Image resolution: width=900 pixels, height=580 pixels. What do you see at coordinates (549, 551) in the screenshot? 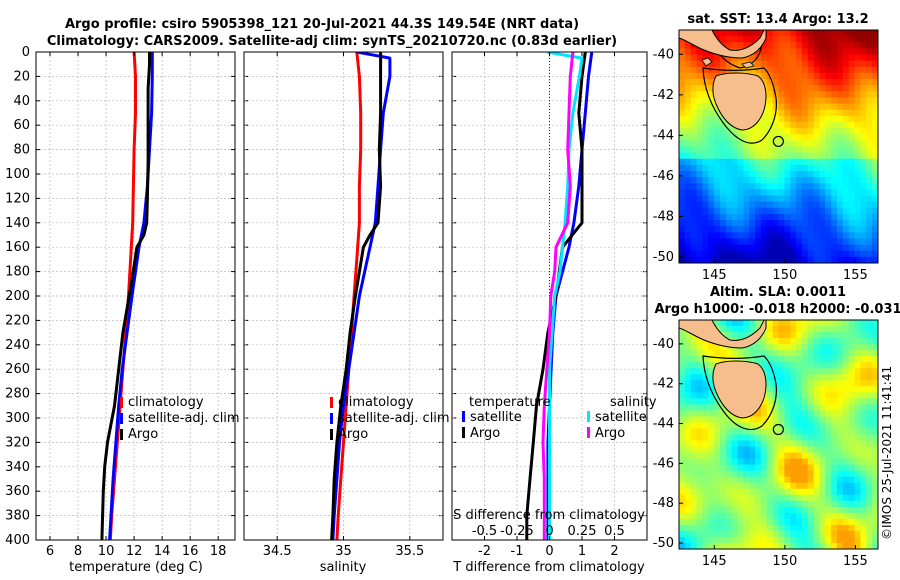
I see `x-tick-label: 0` at bounding box center [549, 551].